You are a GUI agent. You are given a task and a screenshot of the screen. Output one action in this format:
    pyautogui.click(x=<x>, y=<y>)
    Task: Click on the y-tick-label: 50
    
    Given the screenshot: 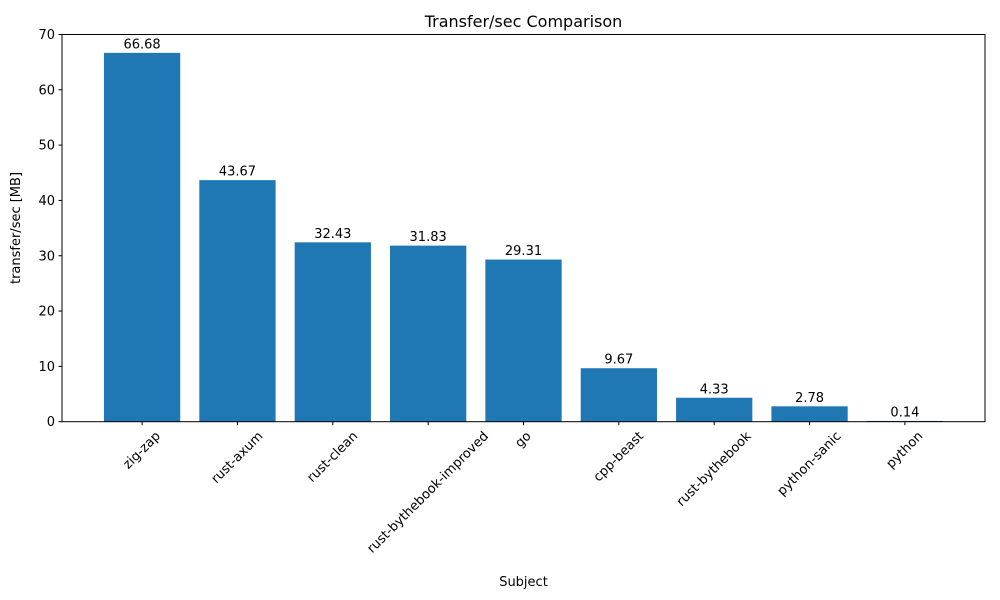 What is the action you would take?
    pyautogui.click(x=46, y=146)
    